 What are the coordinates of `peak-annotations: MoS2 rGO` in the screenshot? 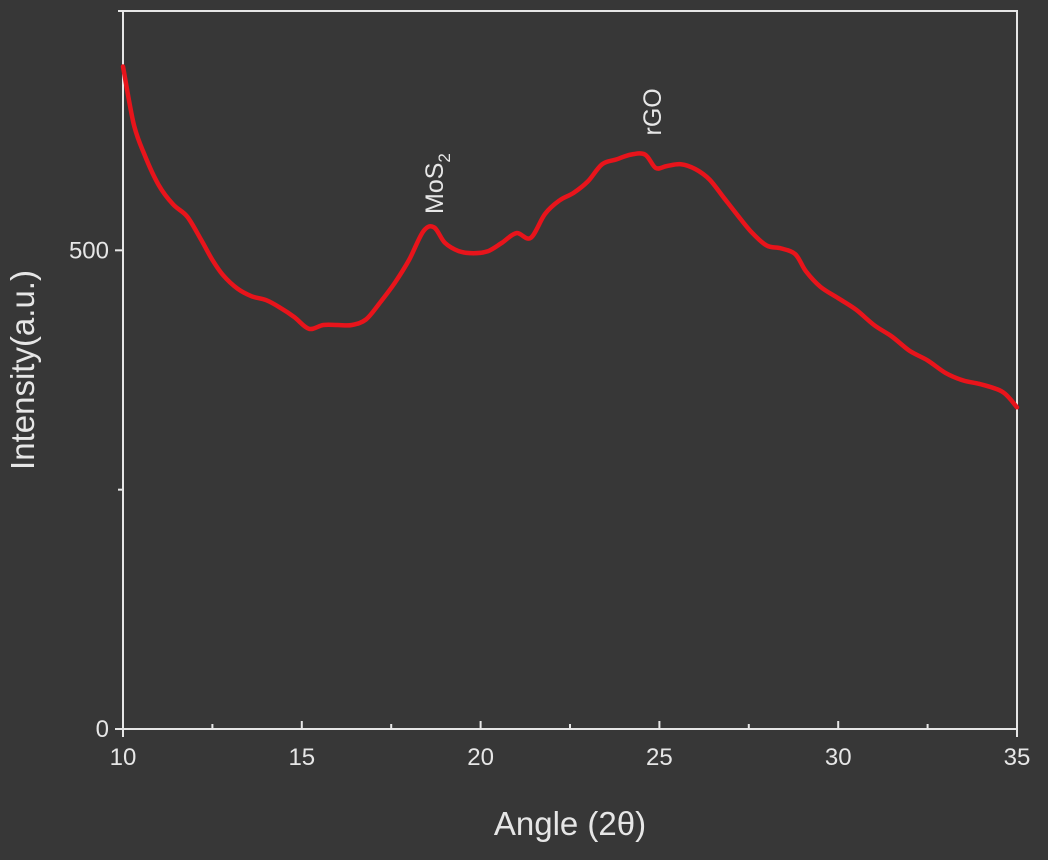 It's located at (544, 151).